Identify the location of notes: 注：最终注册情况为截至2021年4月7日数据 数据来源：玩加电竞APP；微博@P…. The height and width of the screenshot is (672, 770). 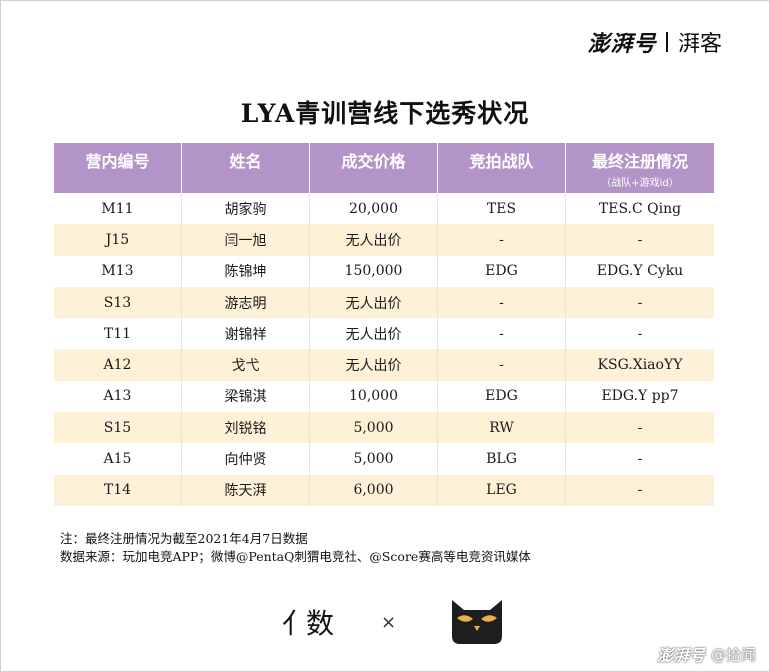
(295, 548).